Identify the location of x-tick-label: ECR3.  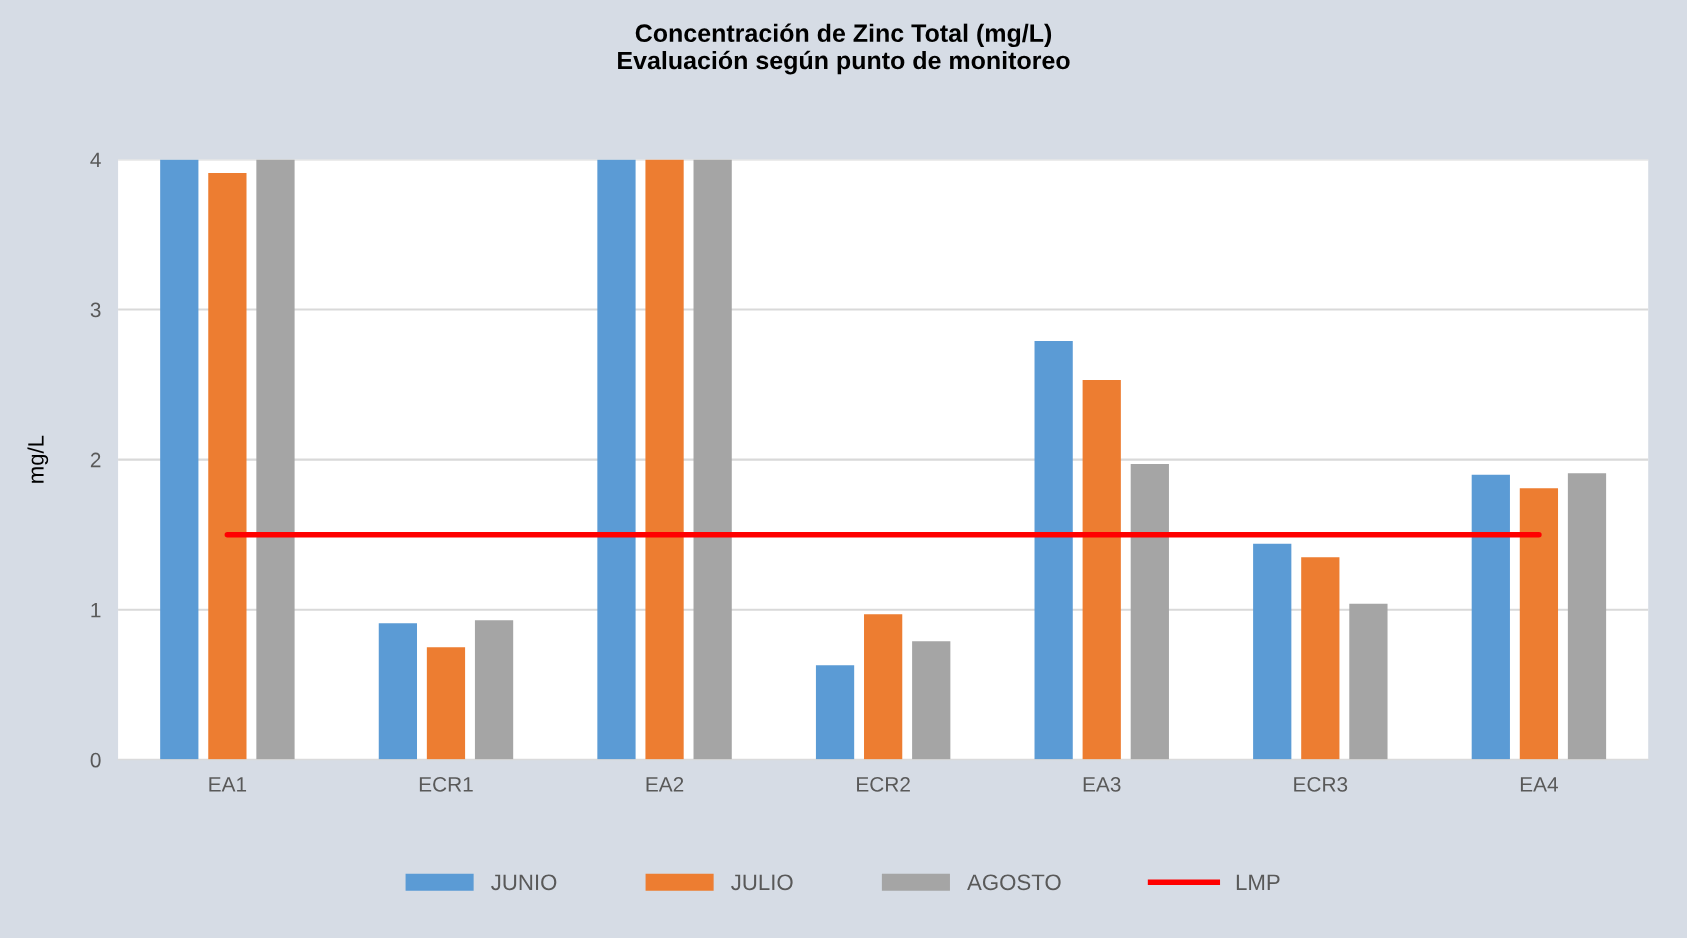
(1321, 784).